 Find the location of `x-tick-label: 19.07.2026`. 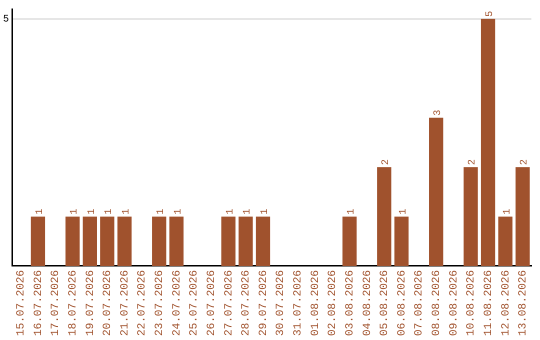

x-tick-label: 19.07.2026 is located at coordinates (90, 303).